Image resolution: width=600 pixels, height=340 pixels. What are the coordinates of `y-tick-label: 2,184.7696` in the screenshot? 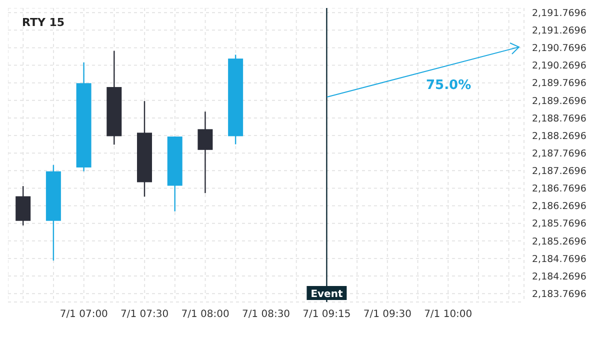 It's located at (559, 259).